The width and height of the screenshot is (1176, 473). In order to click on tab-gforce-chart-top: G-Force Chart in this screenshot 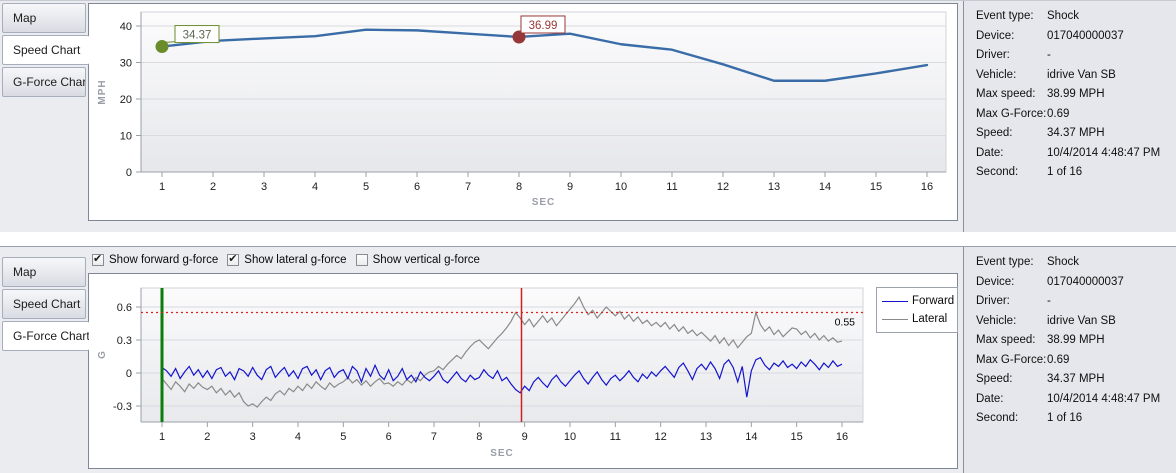, I will do `click(44, 82)`.